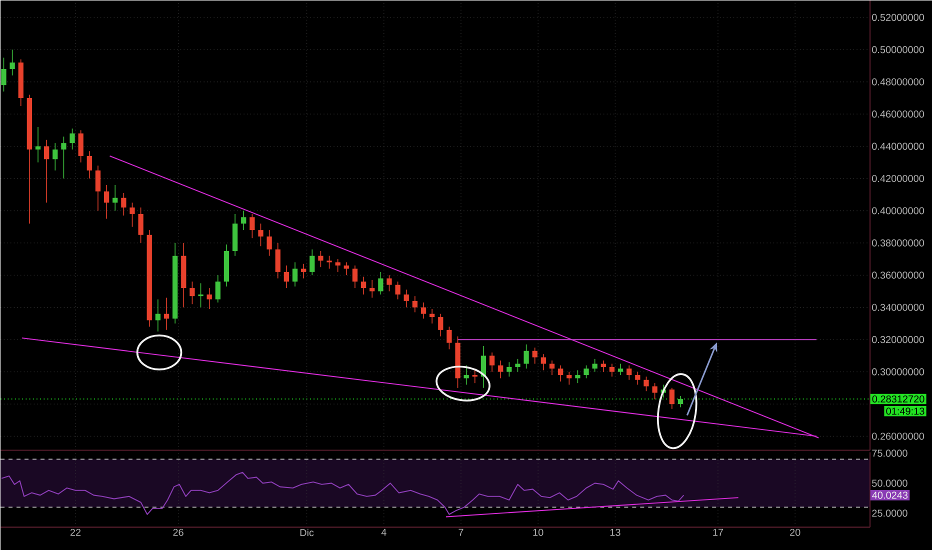  Describe the element at coordinates (307, 532) in the screenshot. I see `x-tick-label: Dic` at that location.